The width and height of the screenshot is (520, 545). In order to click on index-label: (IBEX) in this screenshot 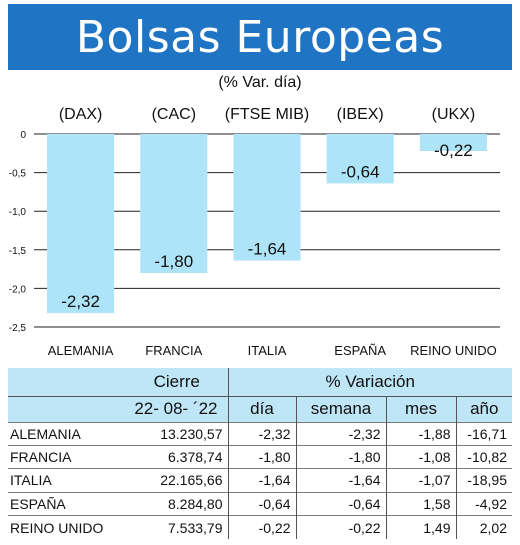, I will do `click(360, 114)`.